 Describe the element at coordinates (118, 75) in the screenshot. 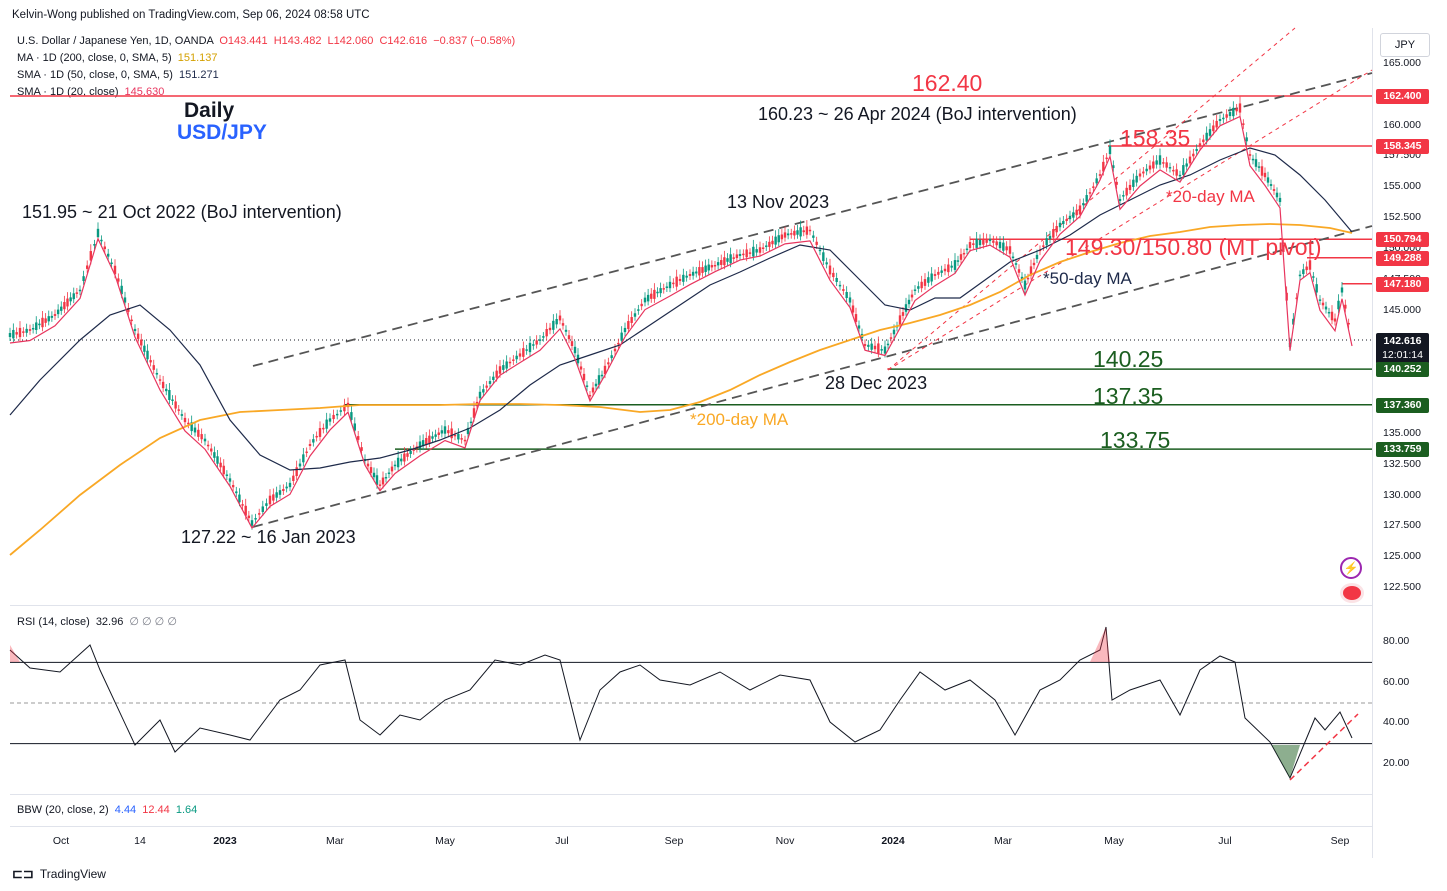

I see `sma50-legend: SMA · 1D (50, close, 0, SMA, 5) 151.271` at that location.